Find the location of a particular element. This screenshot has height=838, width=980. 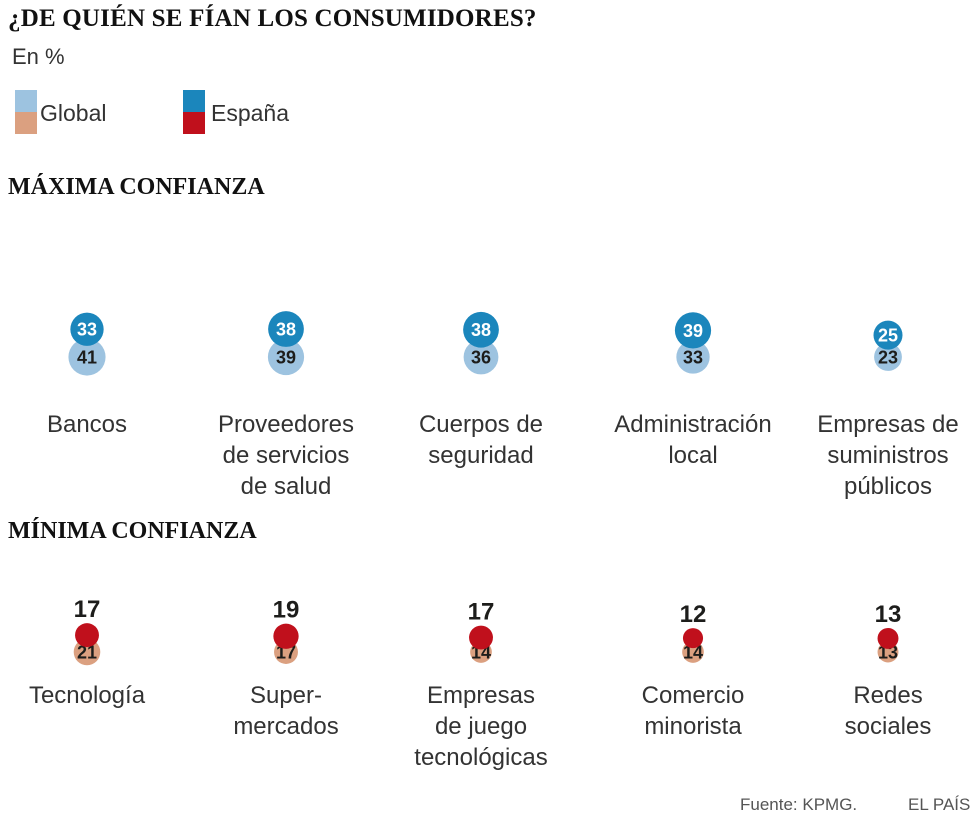

legend-label-spain: España is located at coordinates (250, 113).